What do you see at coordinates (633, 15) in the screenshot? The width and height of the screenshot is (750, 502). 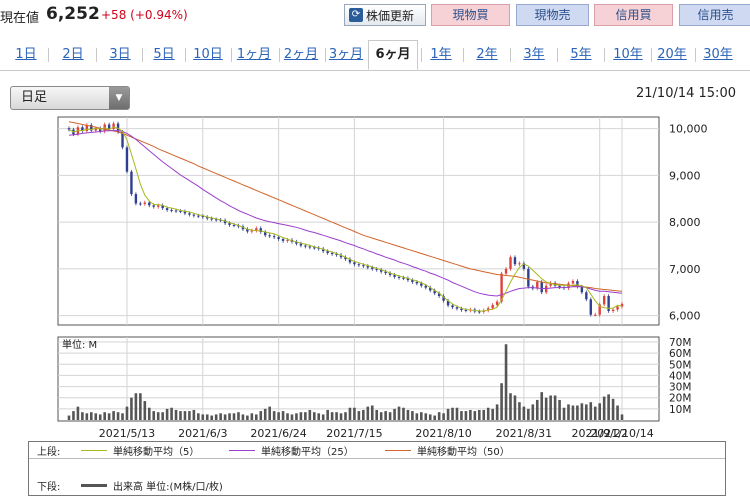 I see `margin-buy-button: 信用買` at bounding box center [633, 15].